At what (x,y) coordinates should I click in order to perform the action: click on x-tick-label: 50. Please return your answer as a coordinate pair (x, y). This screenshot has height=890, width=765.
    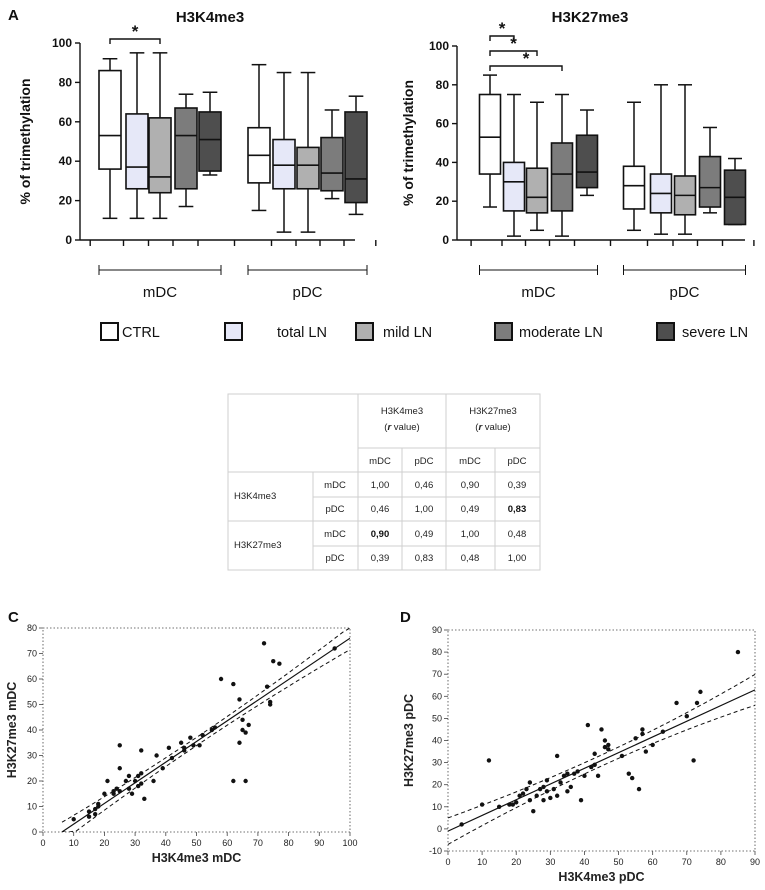
    Looking at the image, I should click on (196, 843).